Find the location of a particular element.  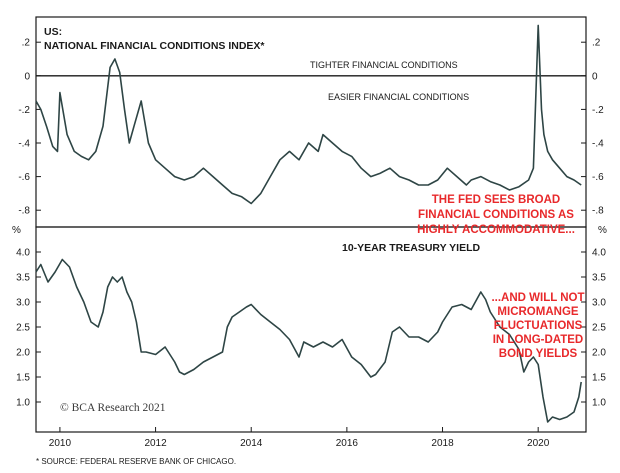

bottom-y-tick-label-left: 2.0 is located at coordinates (23, 353).